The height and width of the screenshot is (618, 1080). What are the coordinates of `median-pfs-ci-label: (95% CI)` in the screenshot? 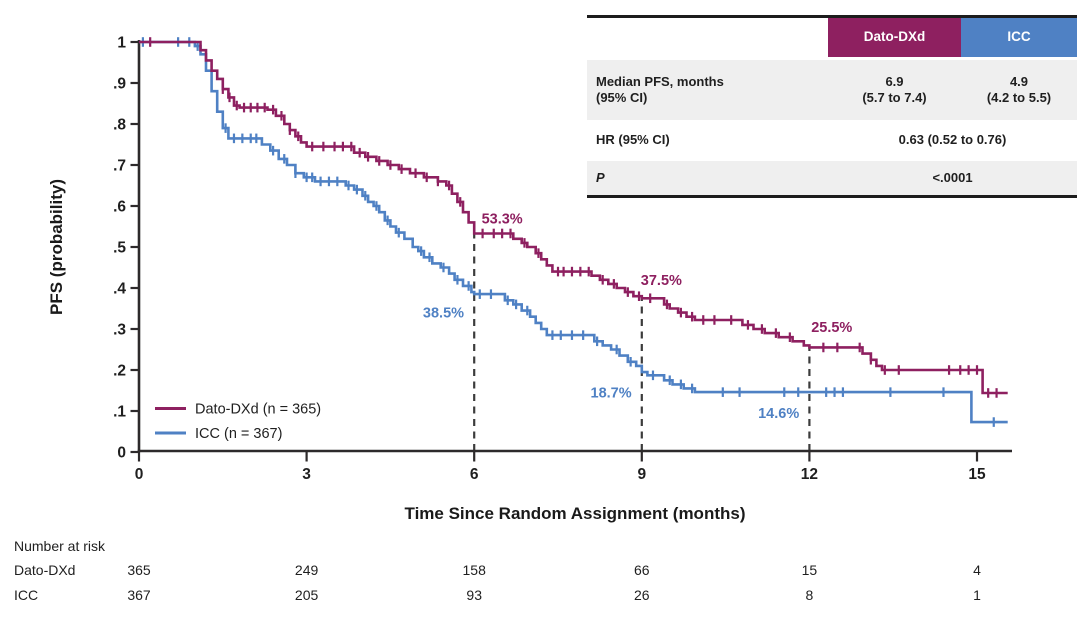 It's located at (622, 97).